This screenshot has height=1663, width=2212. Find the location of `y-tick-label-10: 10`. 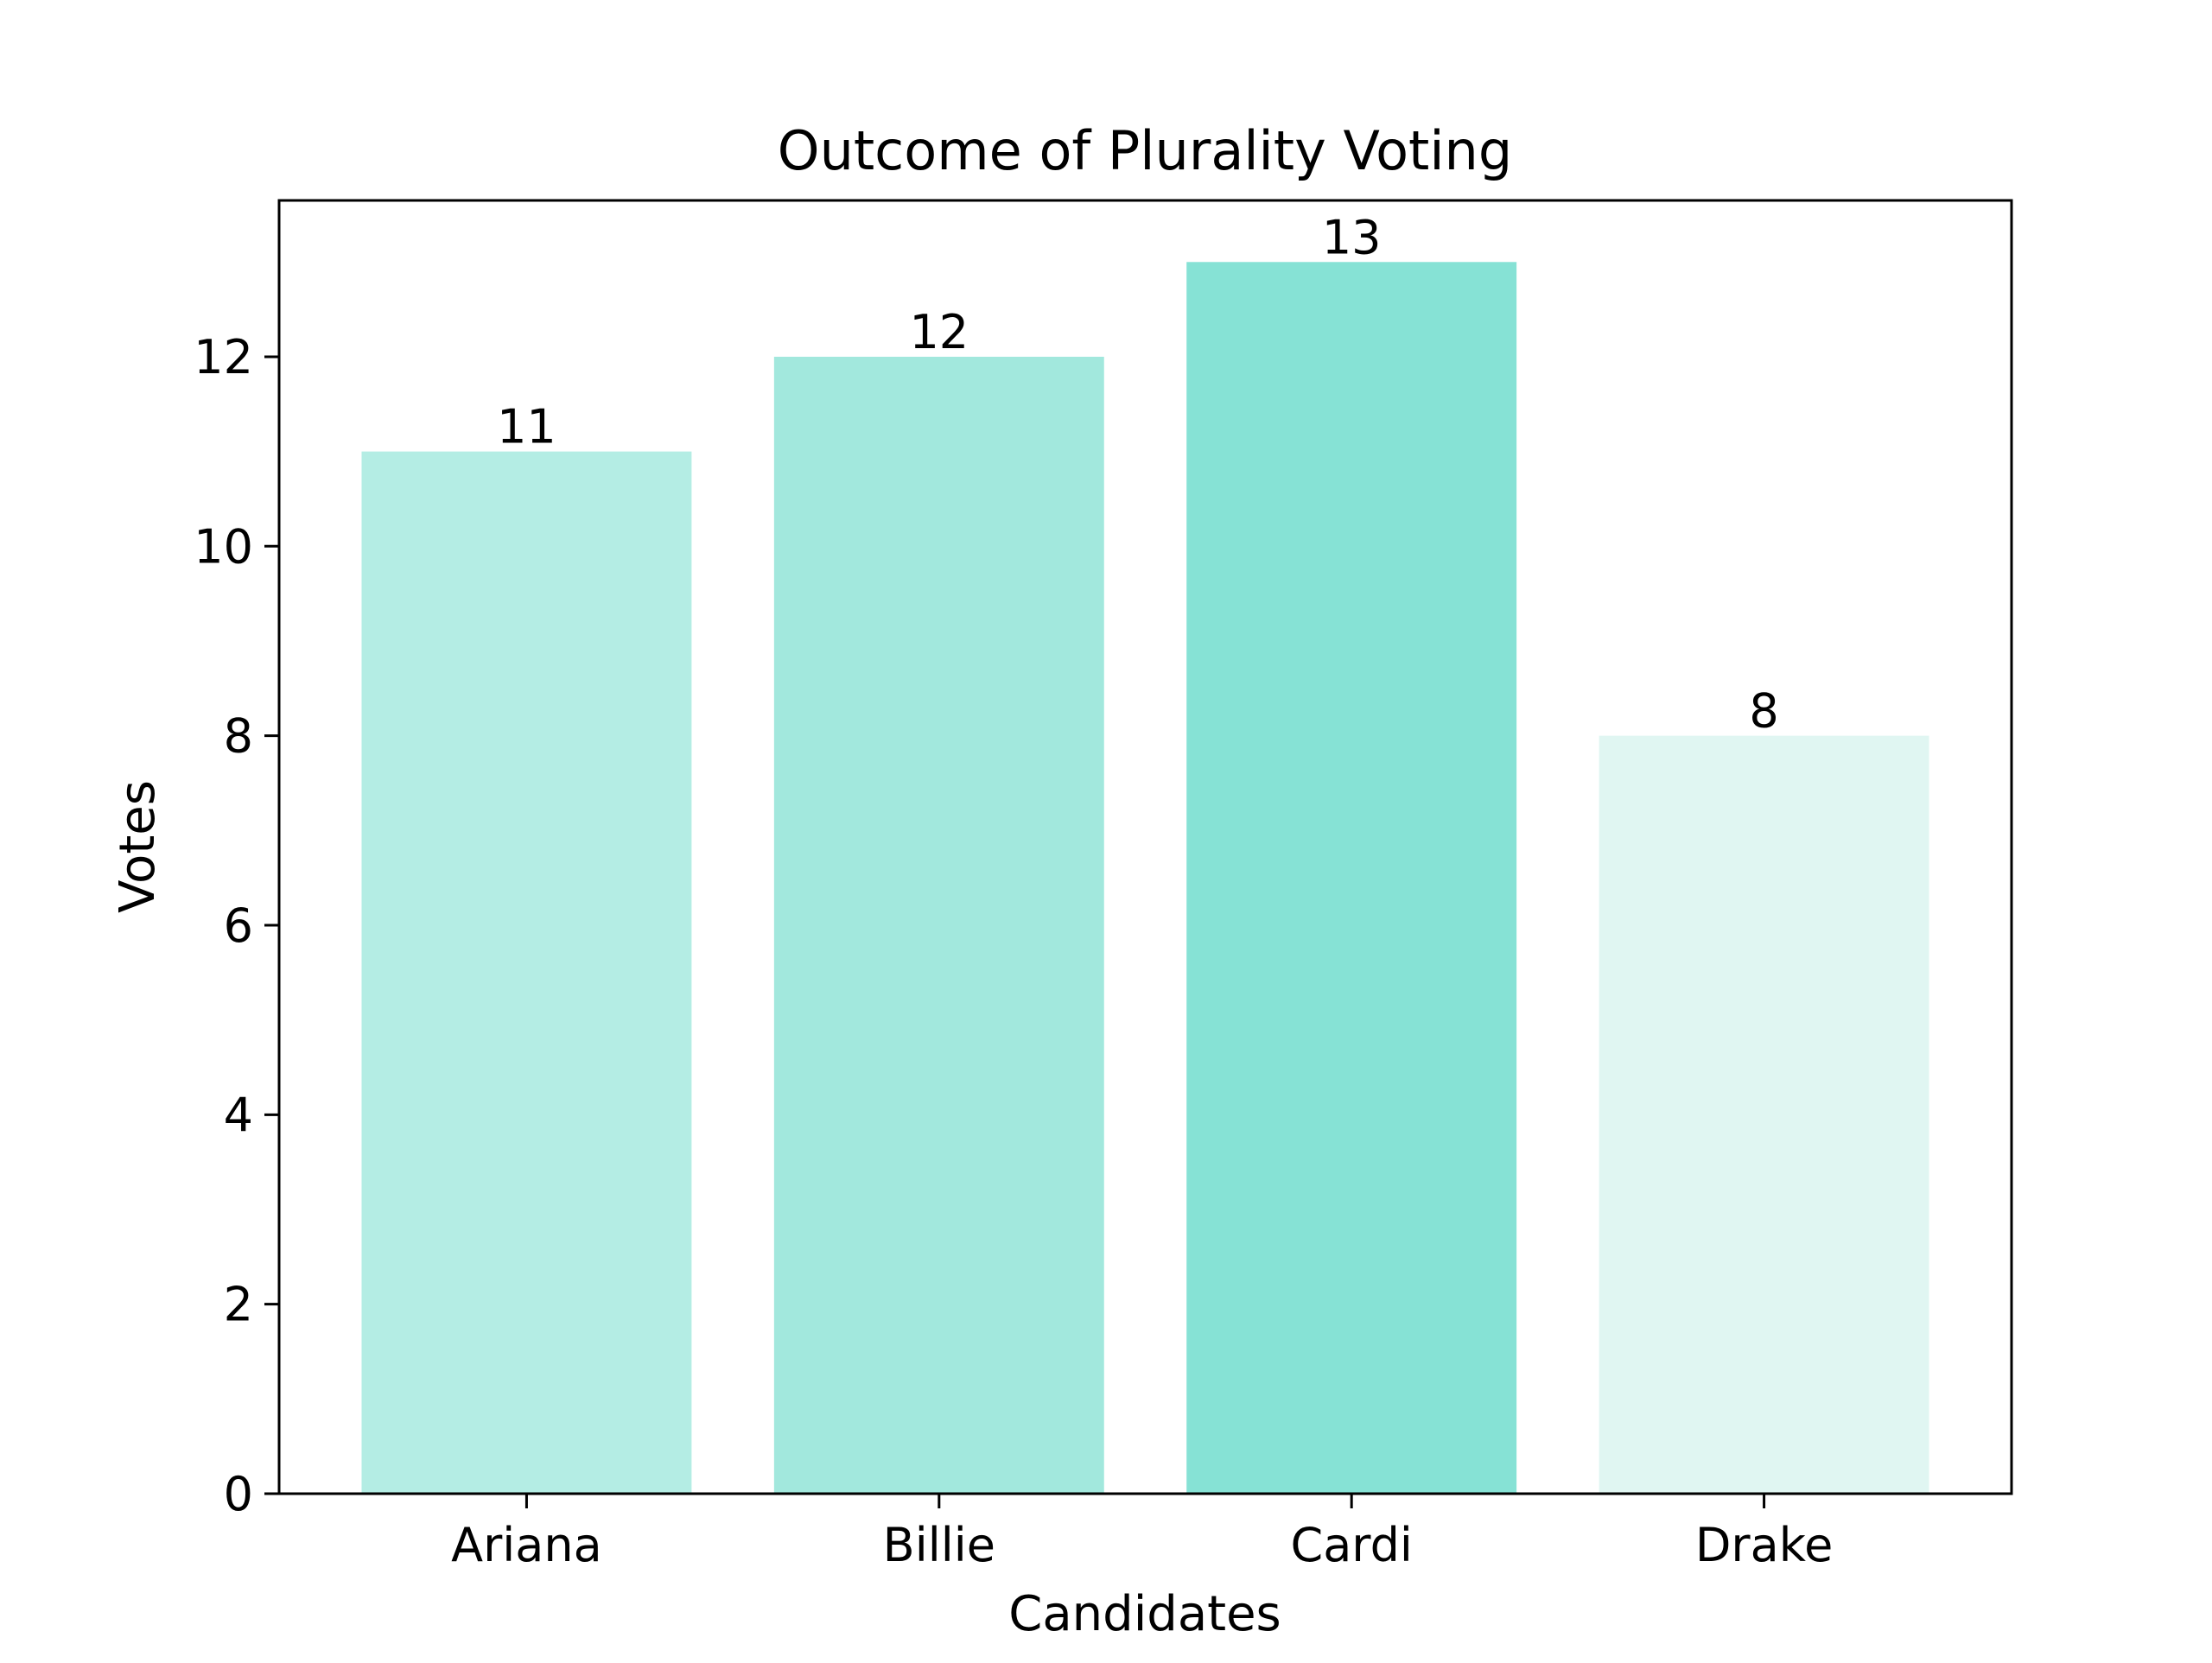

y-tick-label-10: 10 is located at coordinates (223, 547).